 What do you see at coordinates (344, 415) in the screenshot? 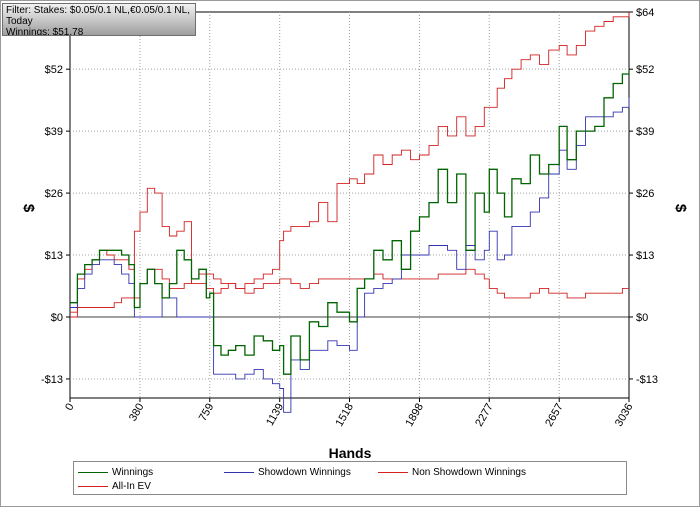
I see `x-tick-label: 1518` at bounding box center [344, 415].